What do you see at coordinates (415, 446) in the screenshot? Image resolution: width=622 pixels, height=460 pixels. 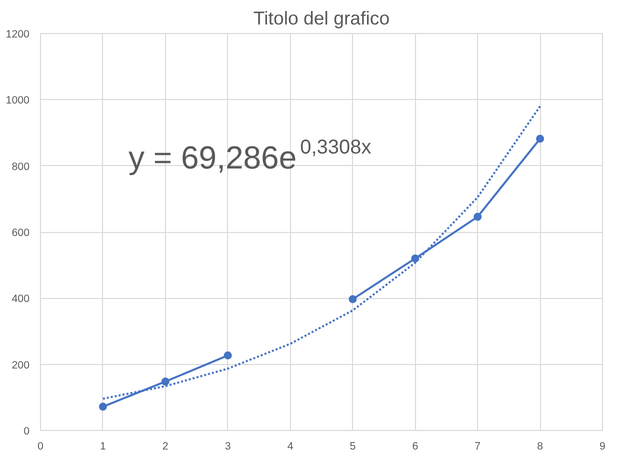 I see `x-tick-label: 6` at bounding box center [415, 446].